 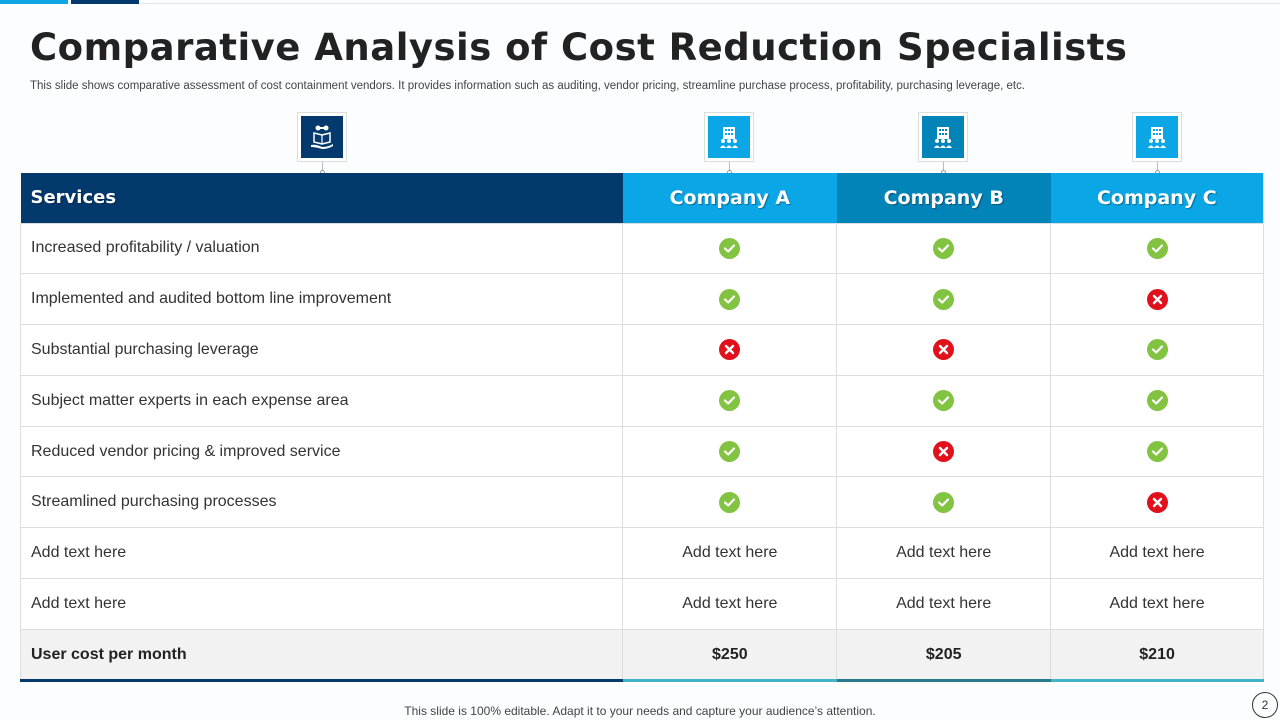 What do you see at coordinates (321, 248) in the screenshot?
I see `service-label: Increased profitability / valuation` at bounding box center [321, 248].